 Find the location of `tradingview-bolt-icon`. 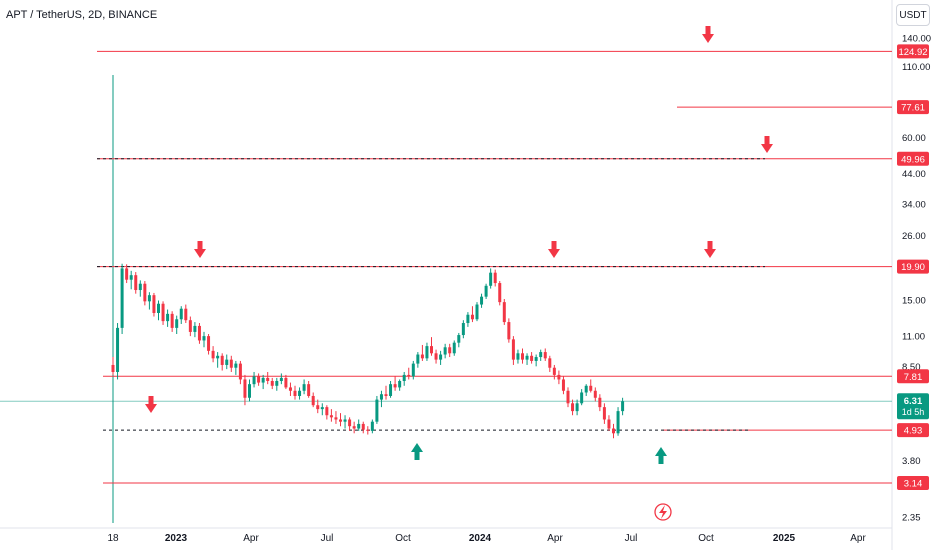

tradingview-bolt-icon is located at coordinates (663, 512).